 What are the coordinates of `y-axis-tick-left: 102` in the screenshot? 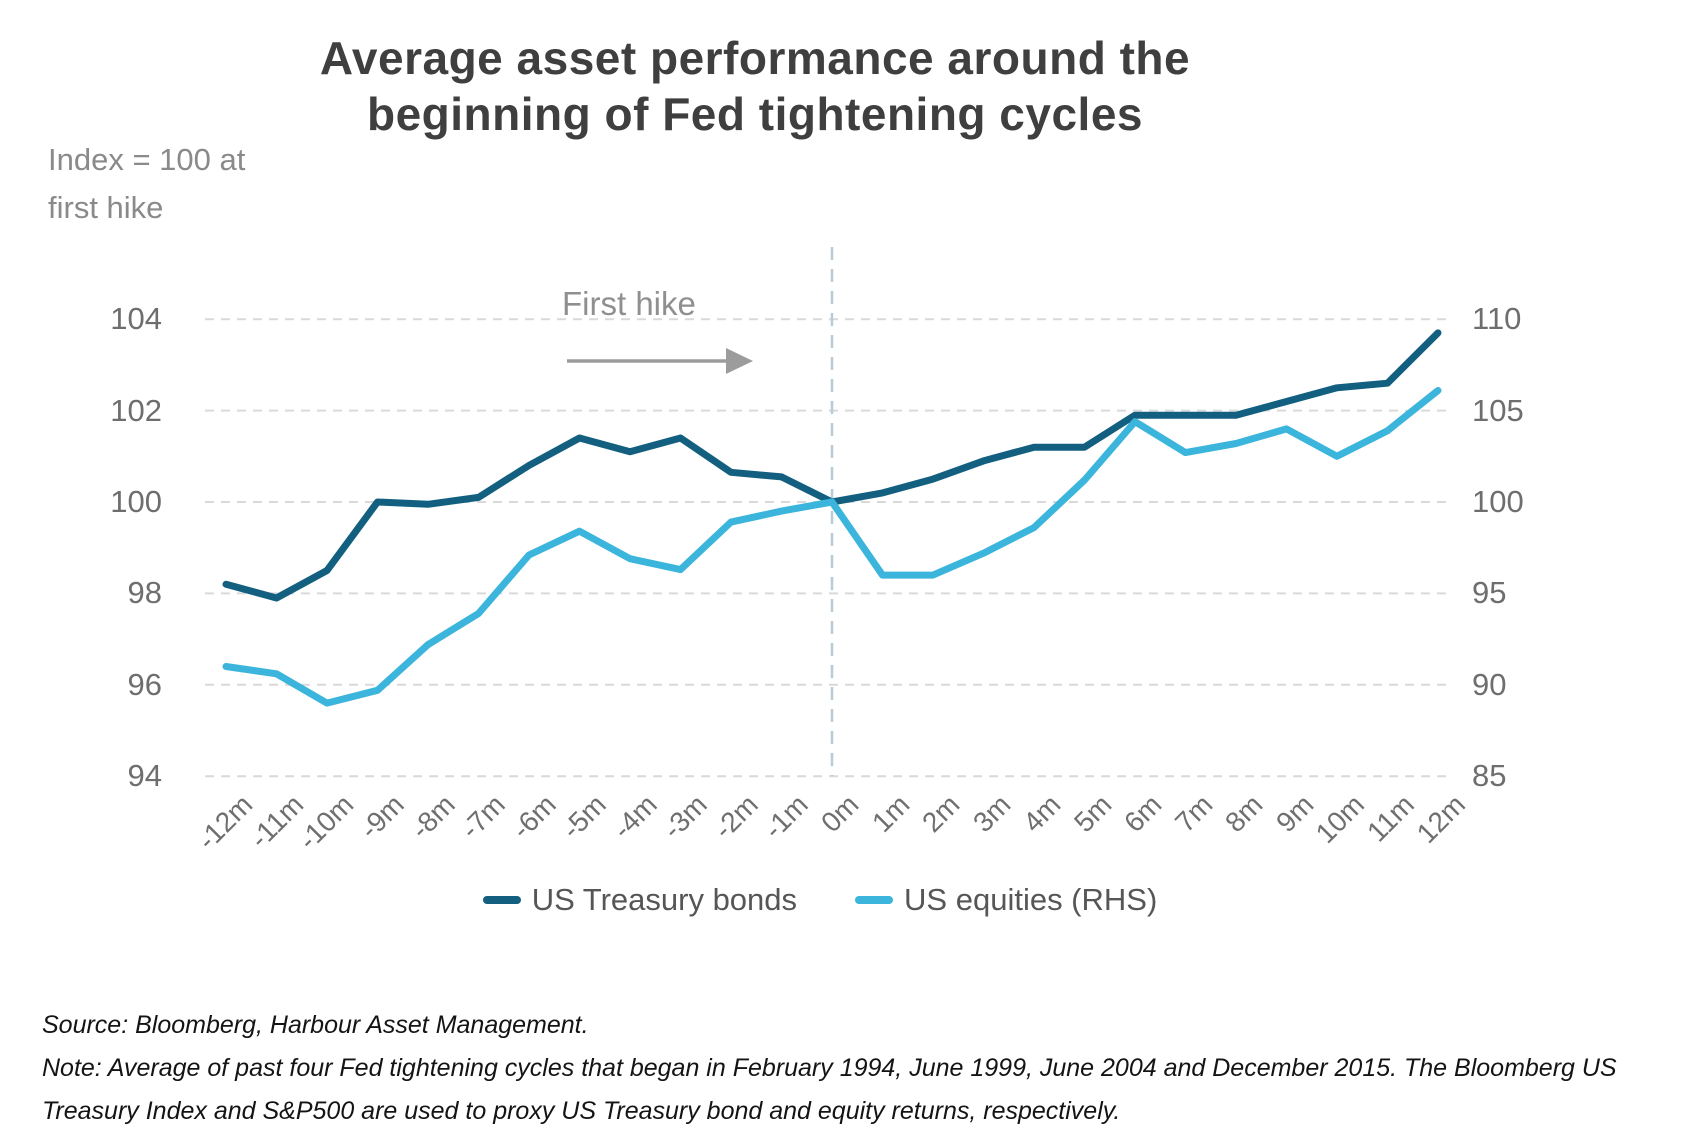 It's located at (136, 410).